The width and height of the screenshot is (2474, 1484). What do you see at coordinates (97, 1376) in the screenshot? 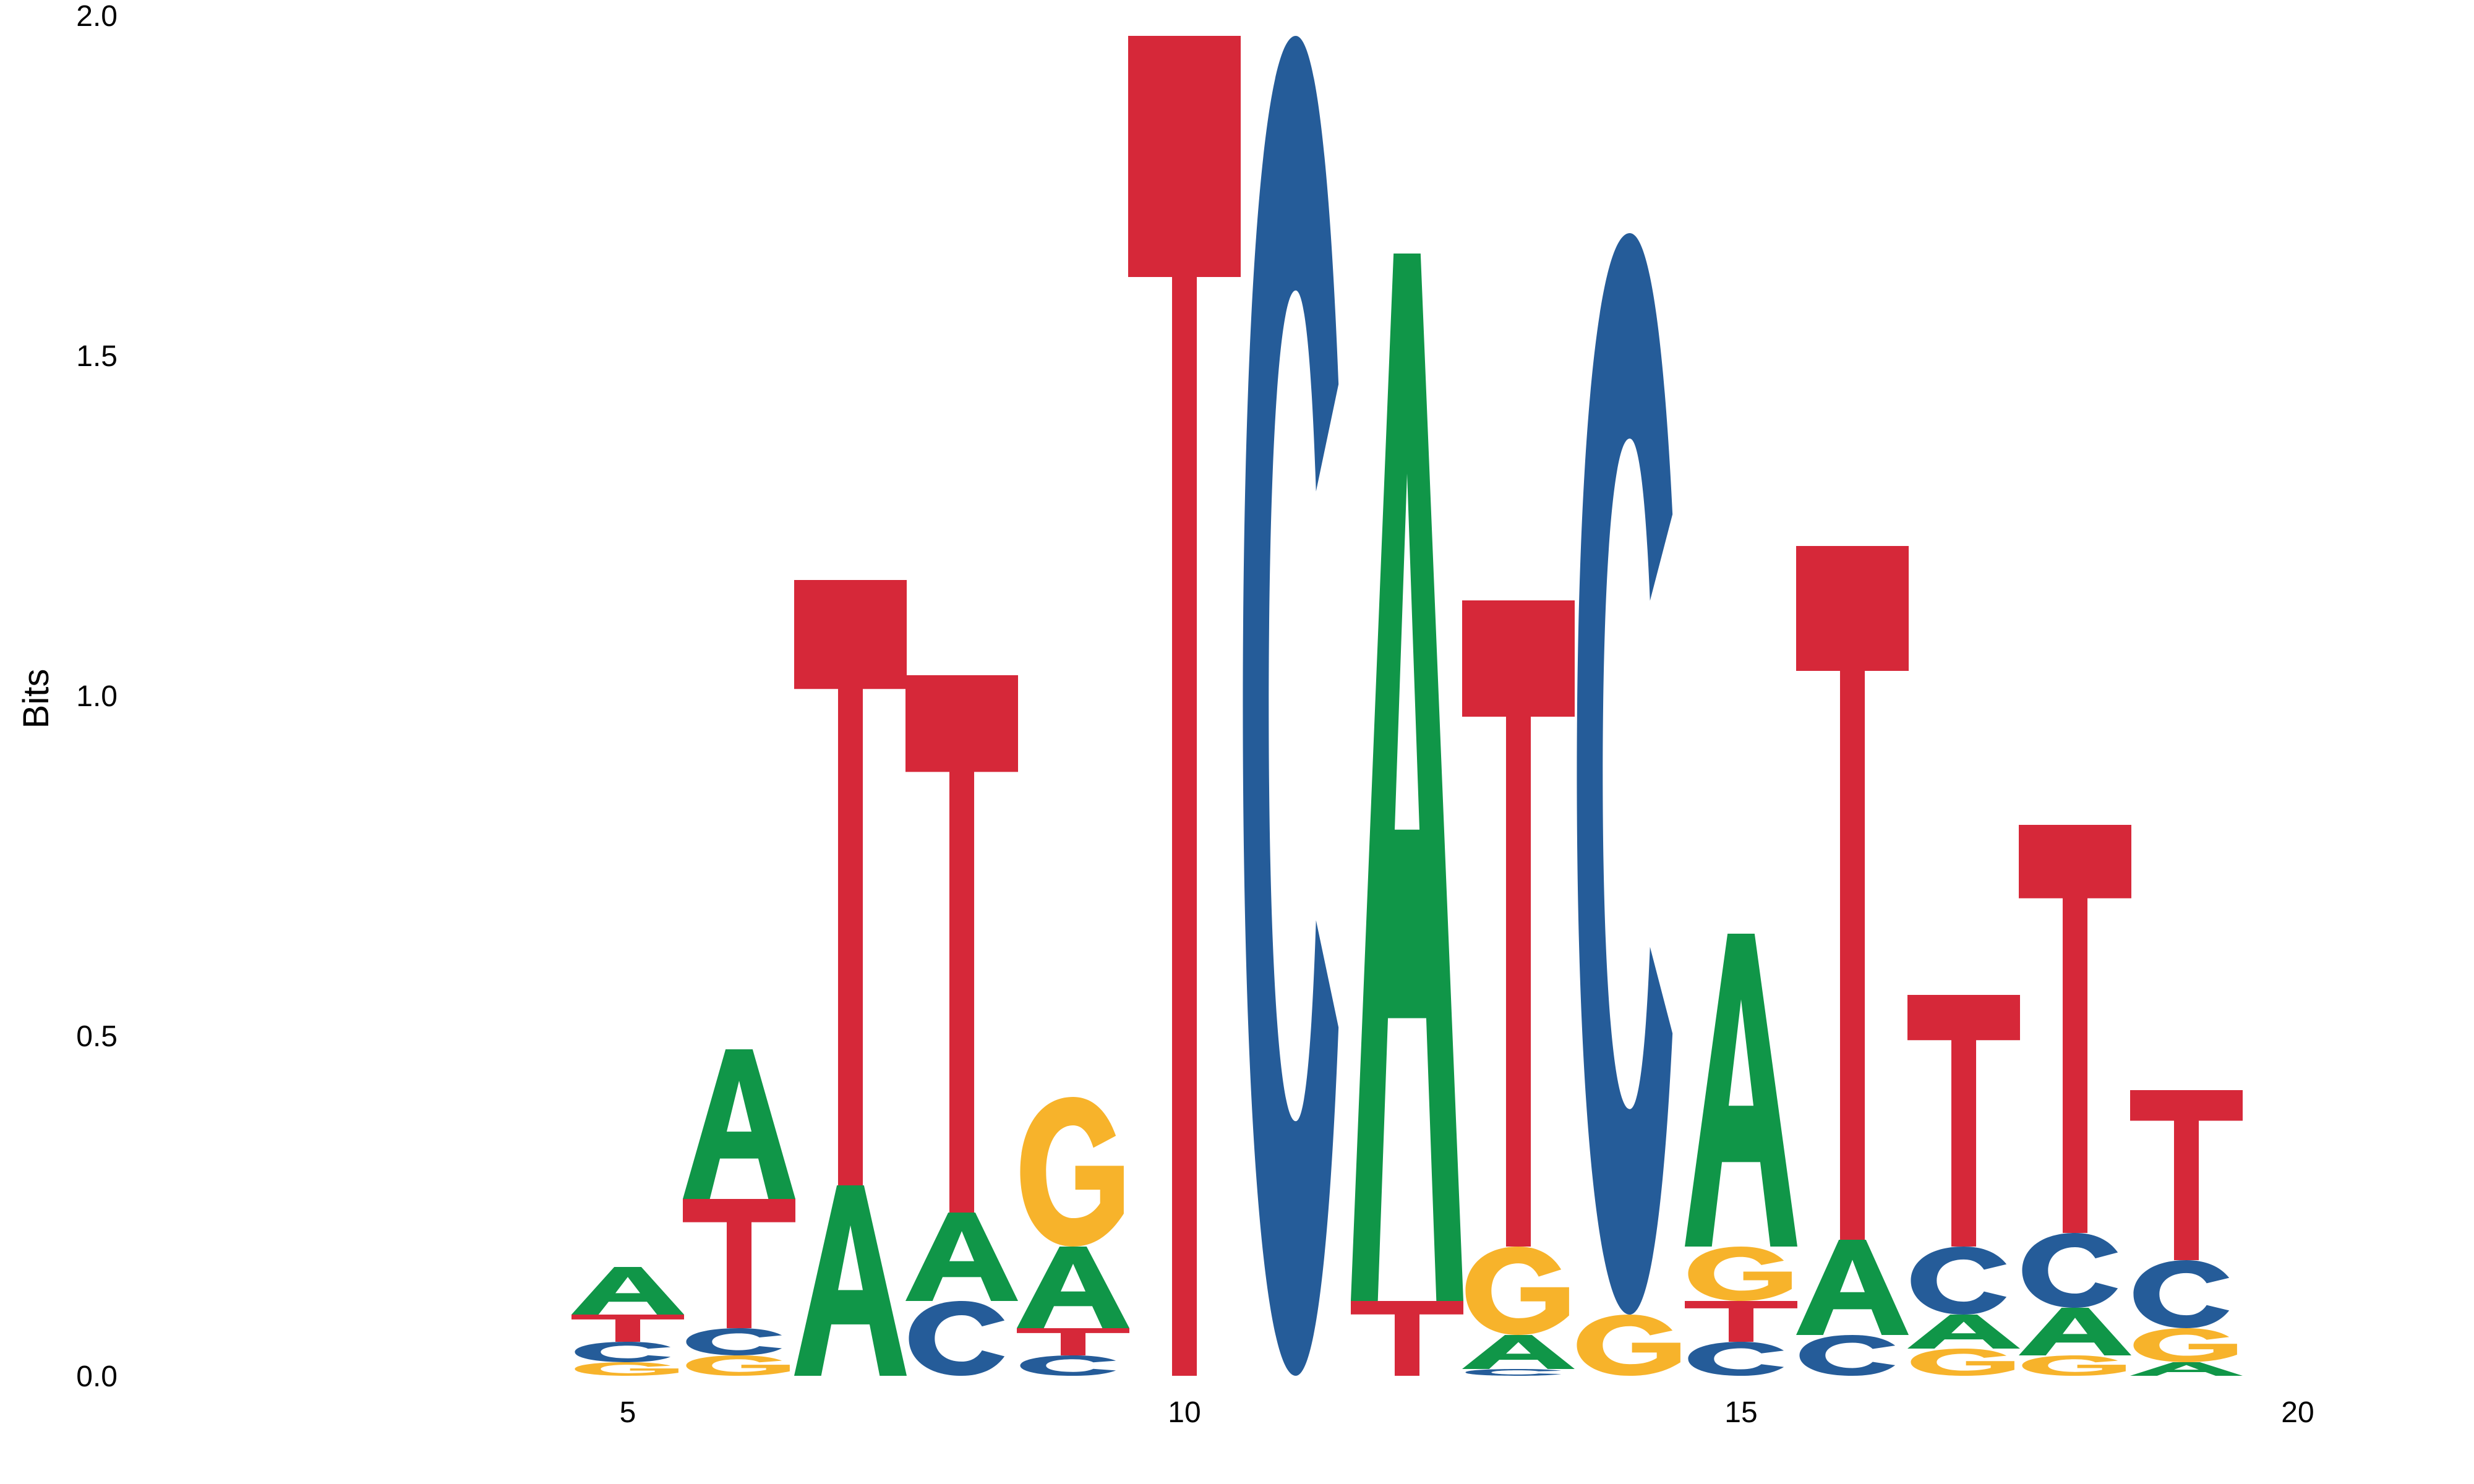
I see `y-tick-label: 0.0` at bounding box center [97, 1376].